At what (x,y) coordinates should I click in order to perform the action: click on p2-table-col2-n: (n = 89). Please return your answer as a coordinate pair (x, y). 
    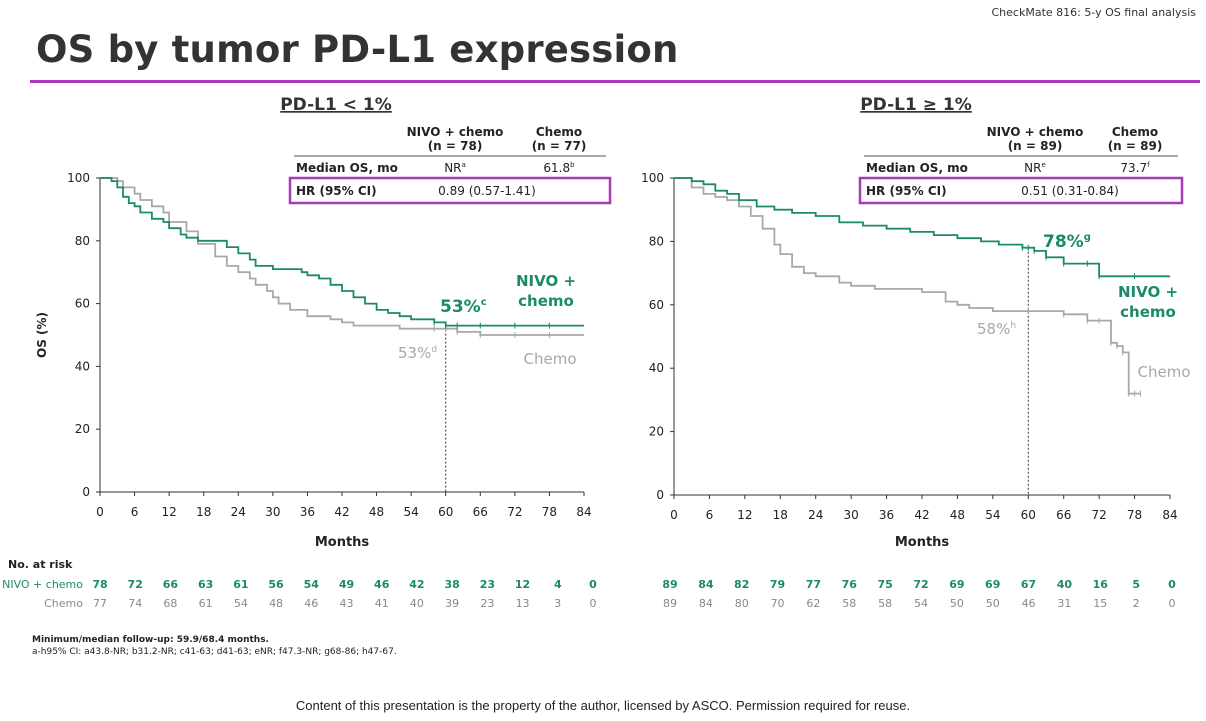
    Looking at the image, I should click on (1135, 146).